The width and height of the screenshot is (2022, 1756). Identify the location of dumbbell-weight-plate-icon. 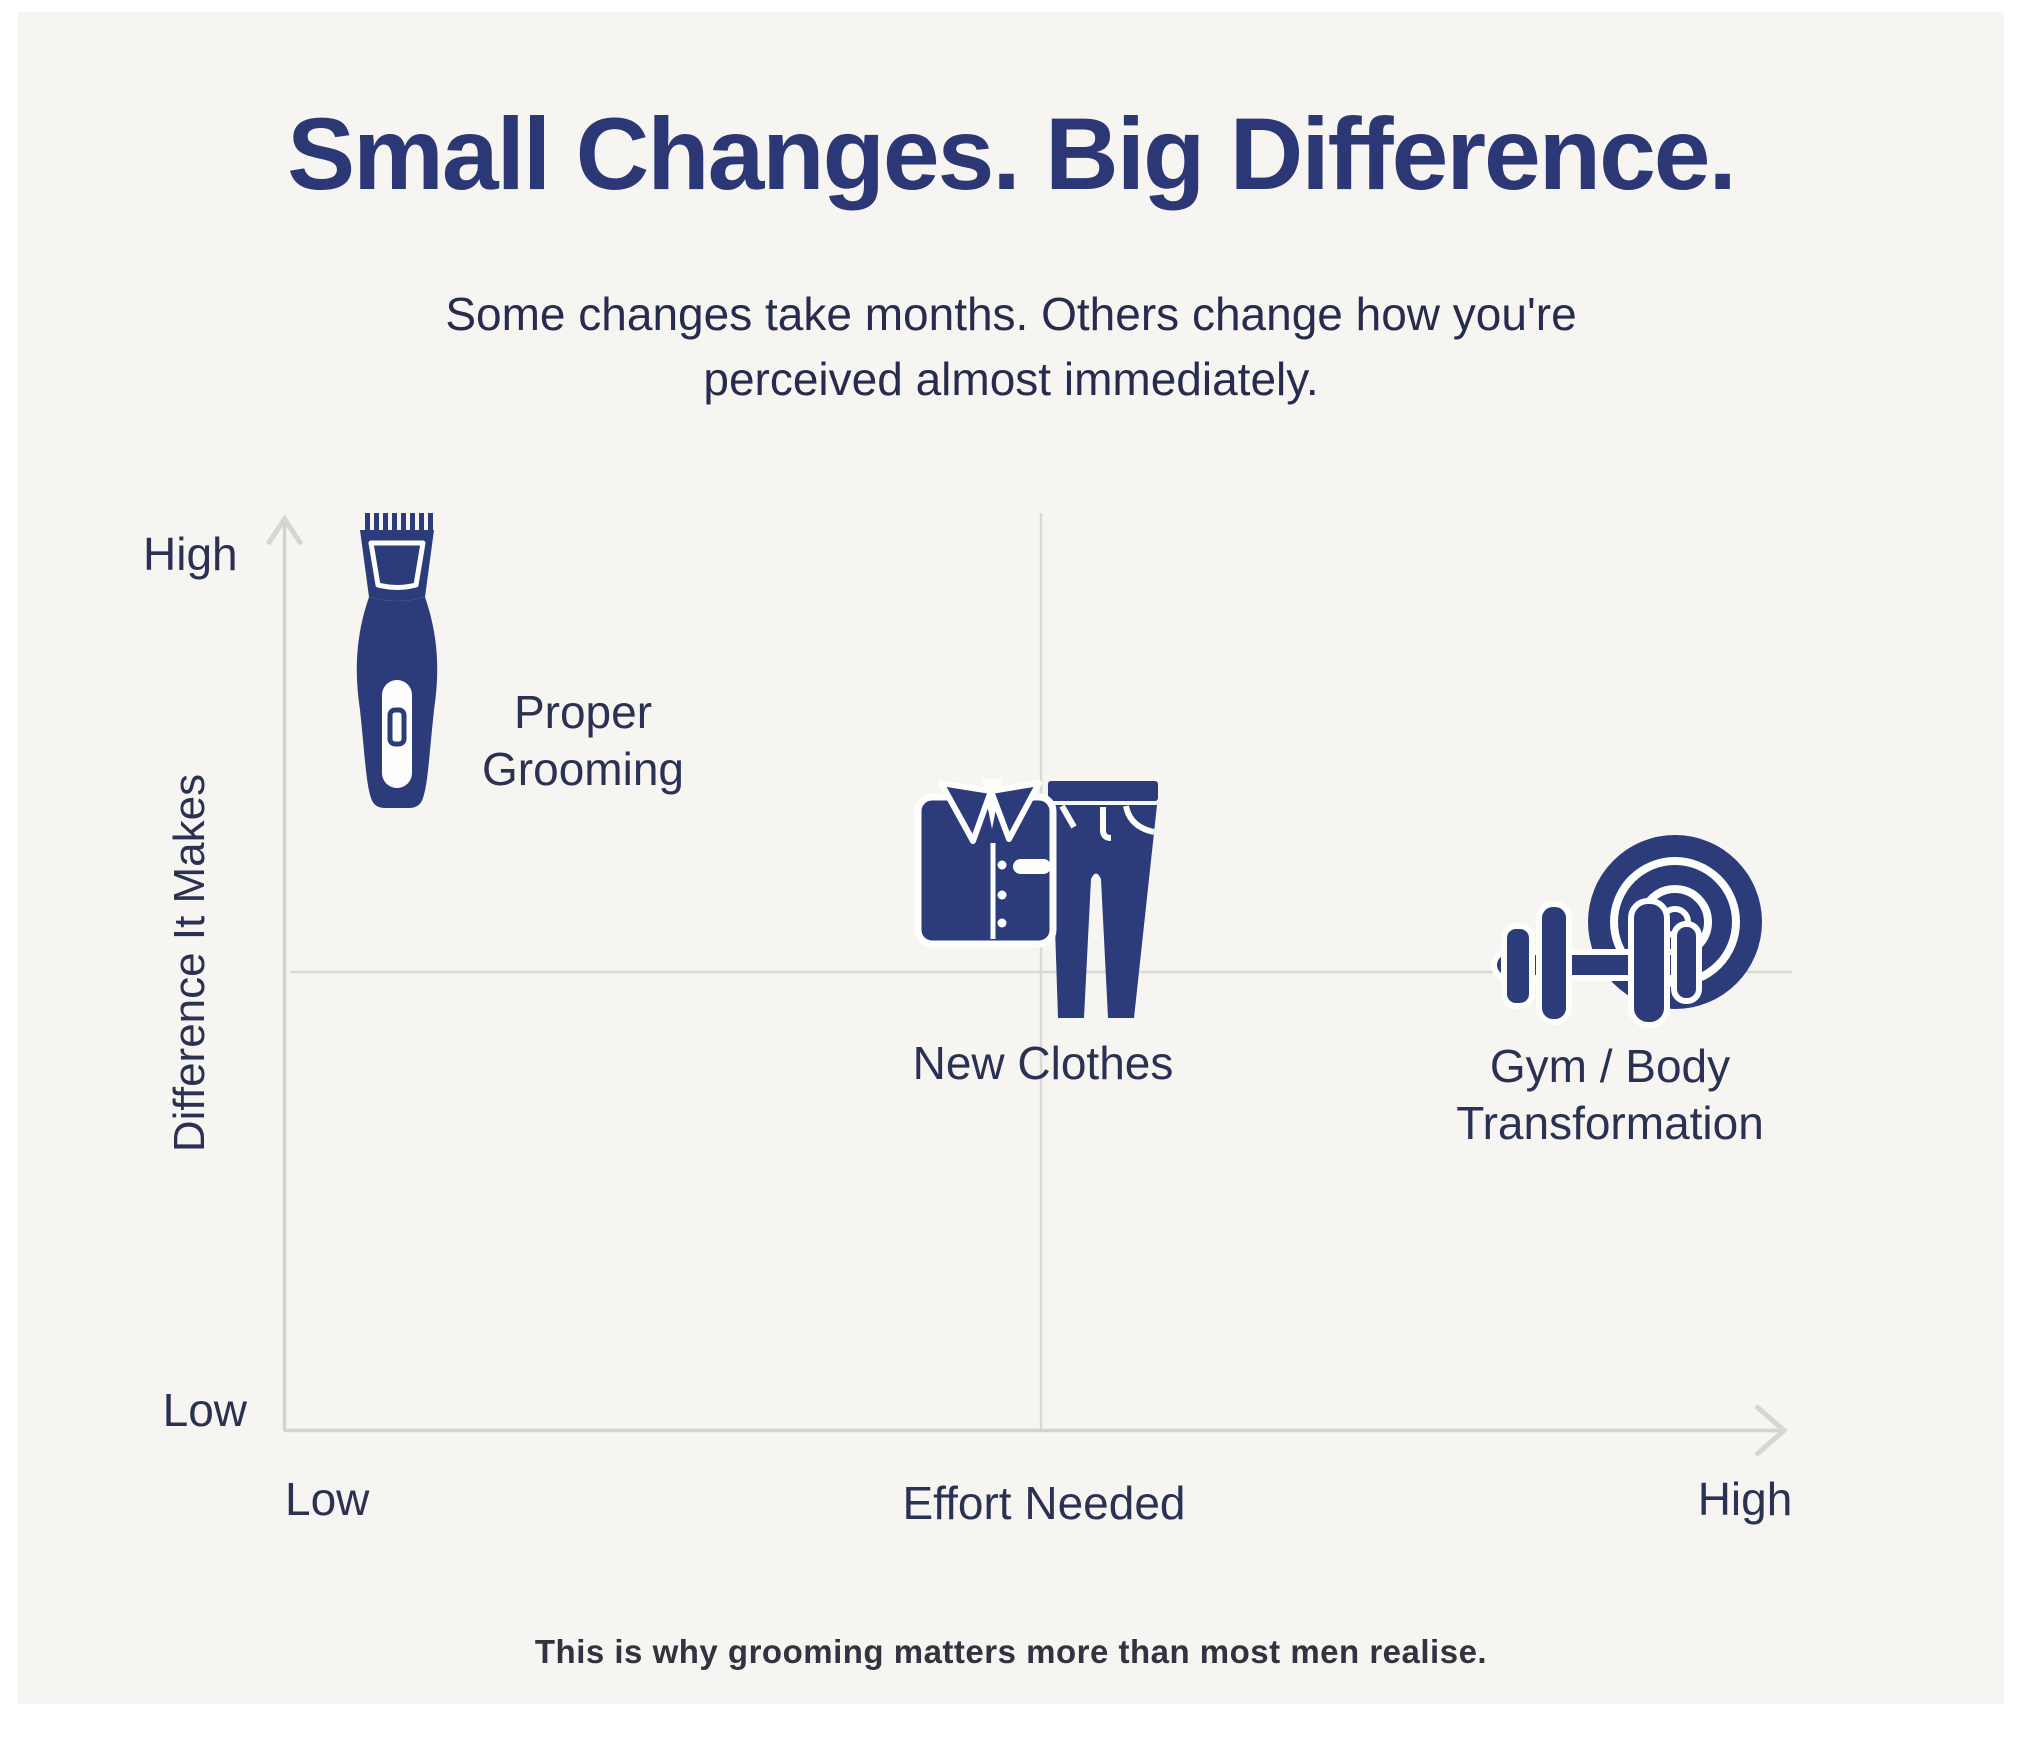
(1626, 931).